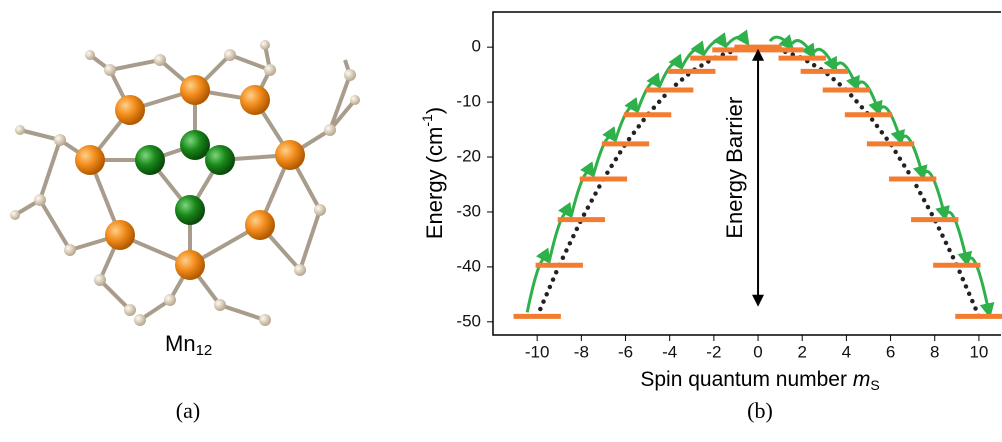 The image size is (1002, 442). Describe the element at coordinates (433, 173) in the screenshot. I see `y-axis-label: Energy (cm-1)` at that location.